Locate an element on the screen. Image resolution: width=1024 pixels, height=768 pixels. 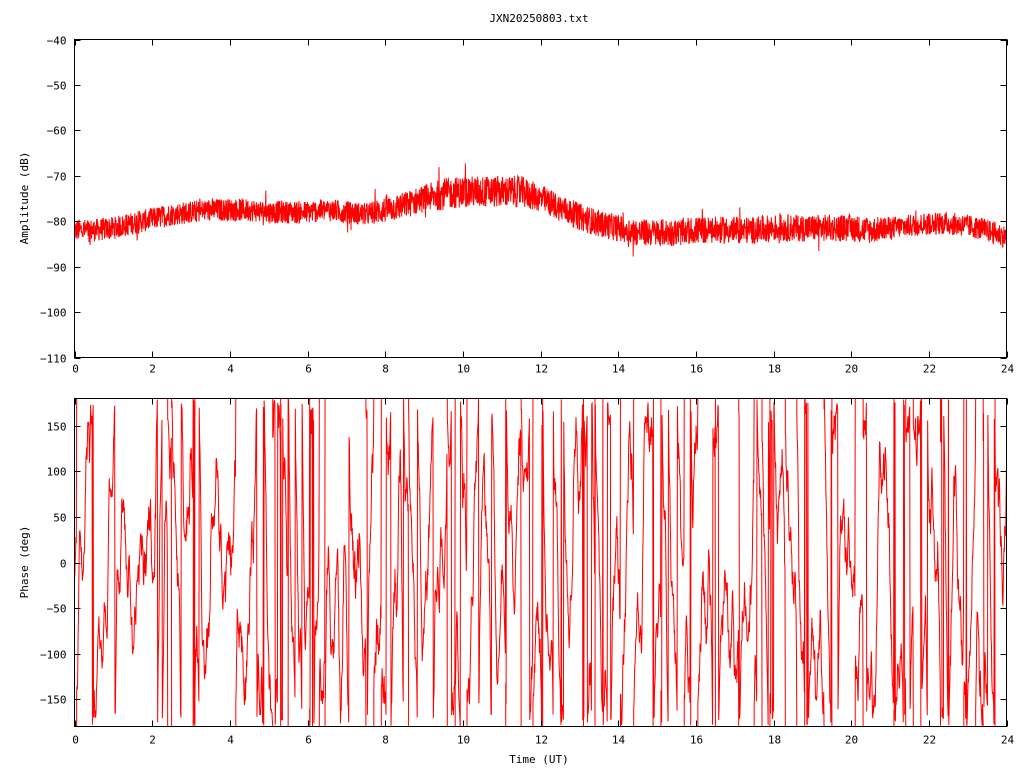
amplitude-x-tick-label: 8 is located at coordinates (385, 369).